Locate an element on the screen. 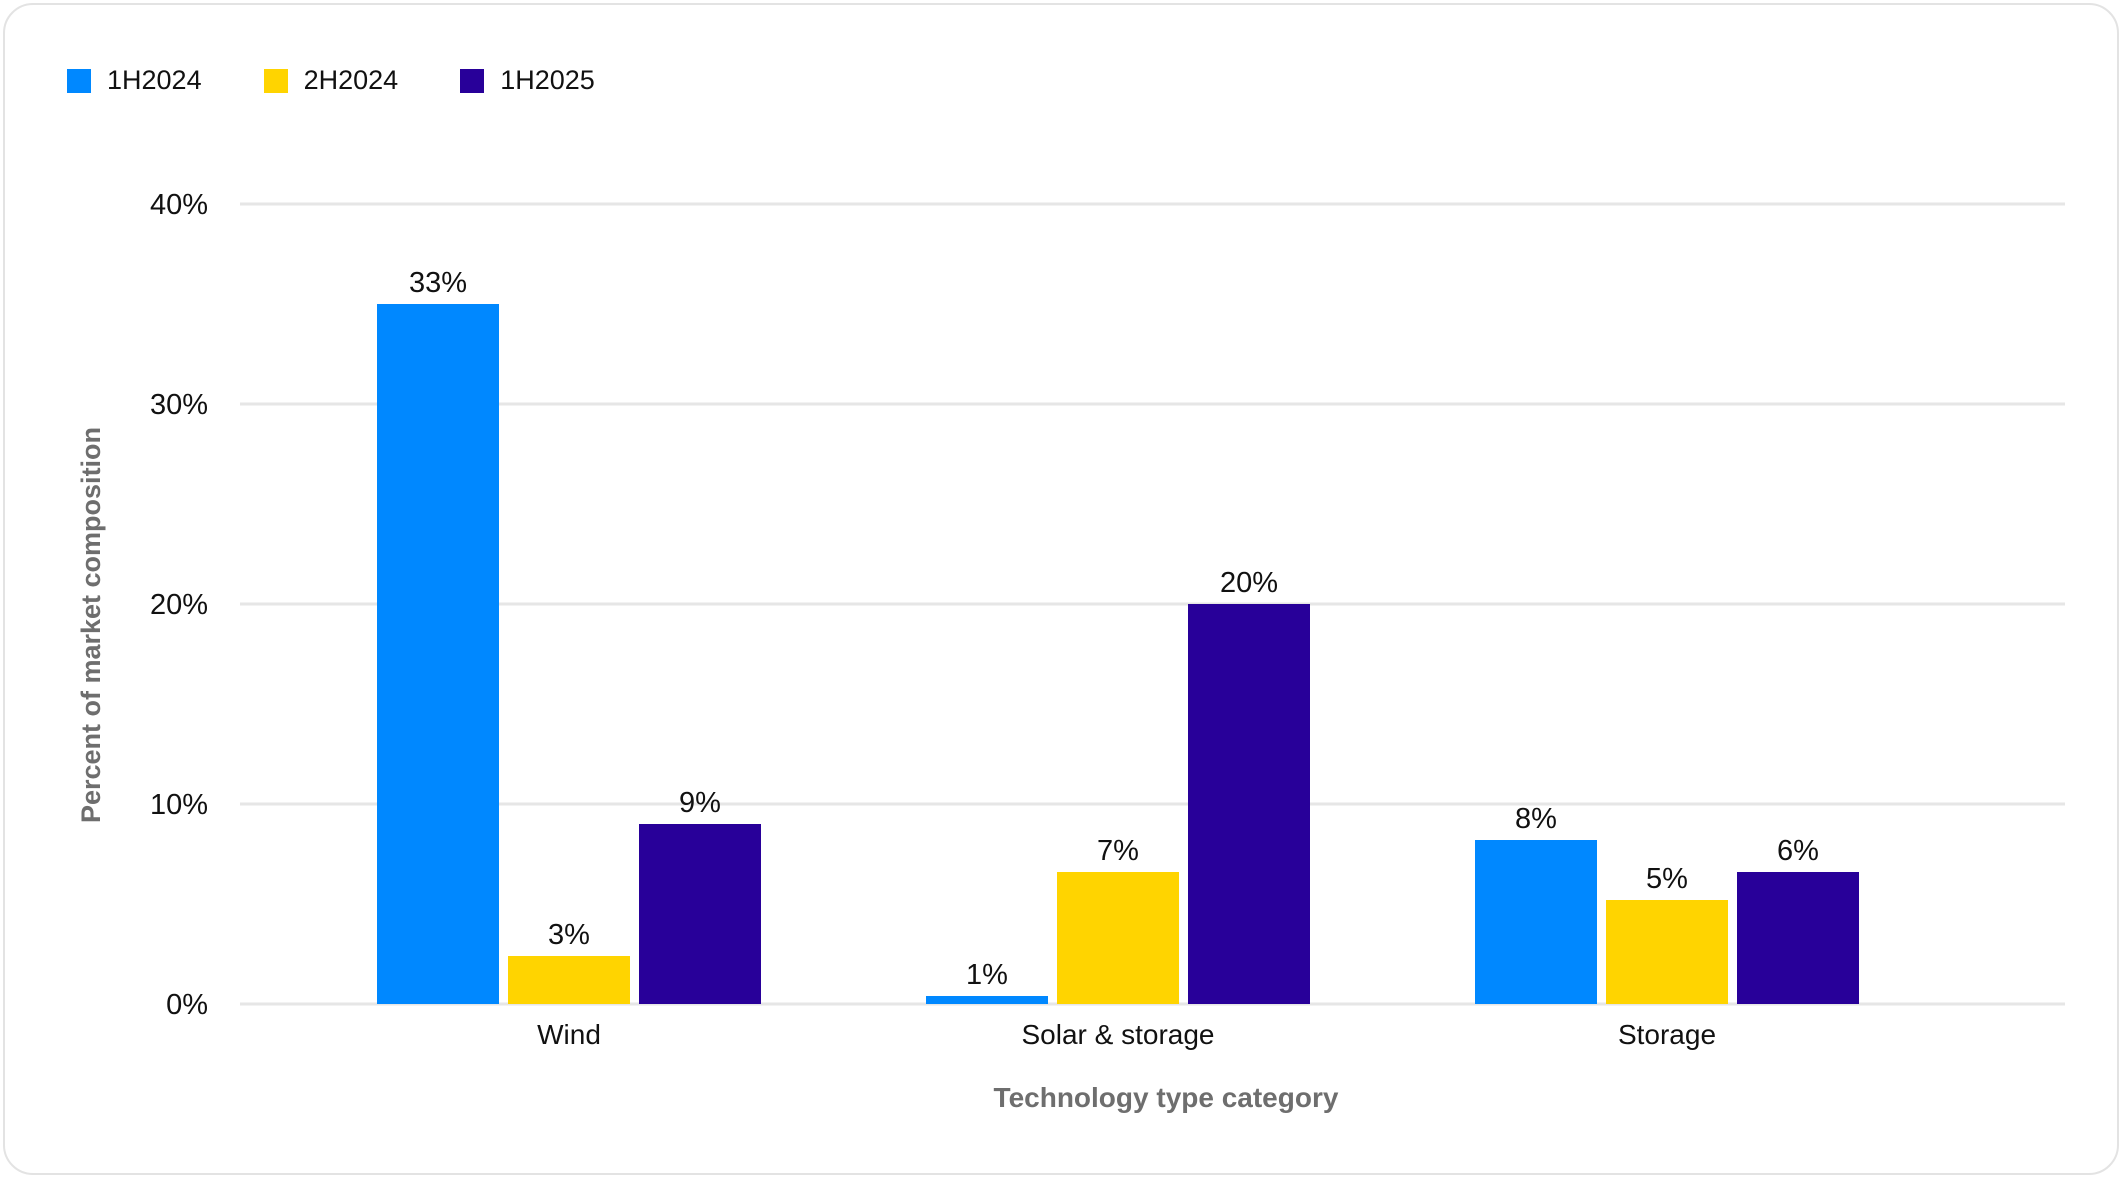 This screenshot has width=2128, height=1184. legend-item-2h2024: 2H2024 is located at coordinates (331, 80).